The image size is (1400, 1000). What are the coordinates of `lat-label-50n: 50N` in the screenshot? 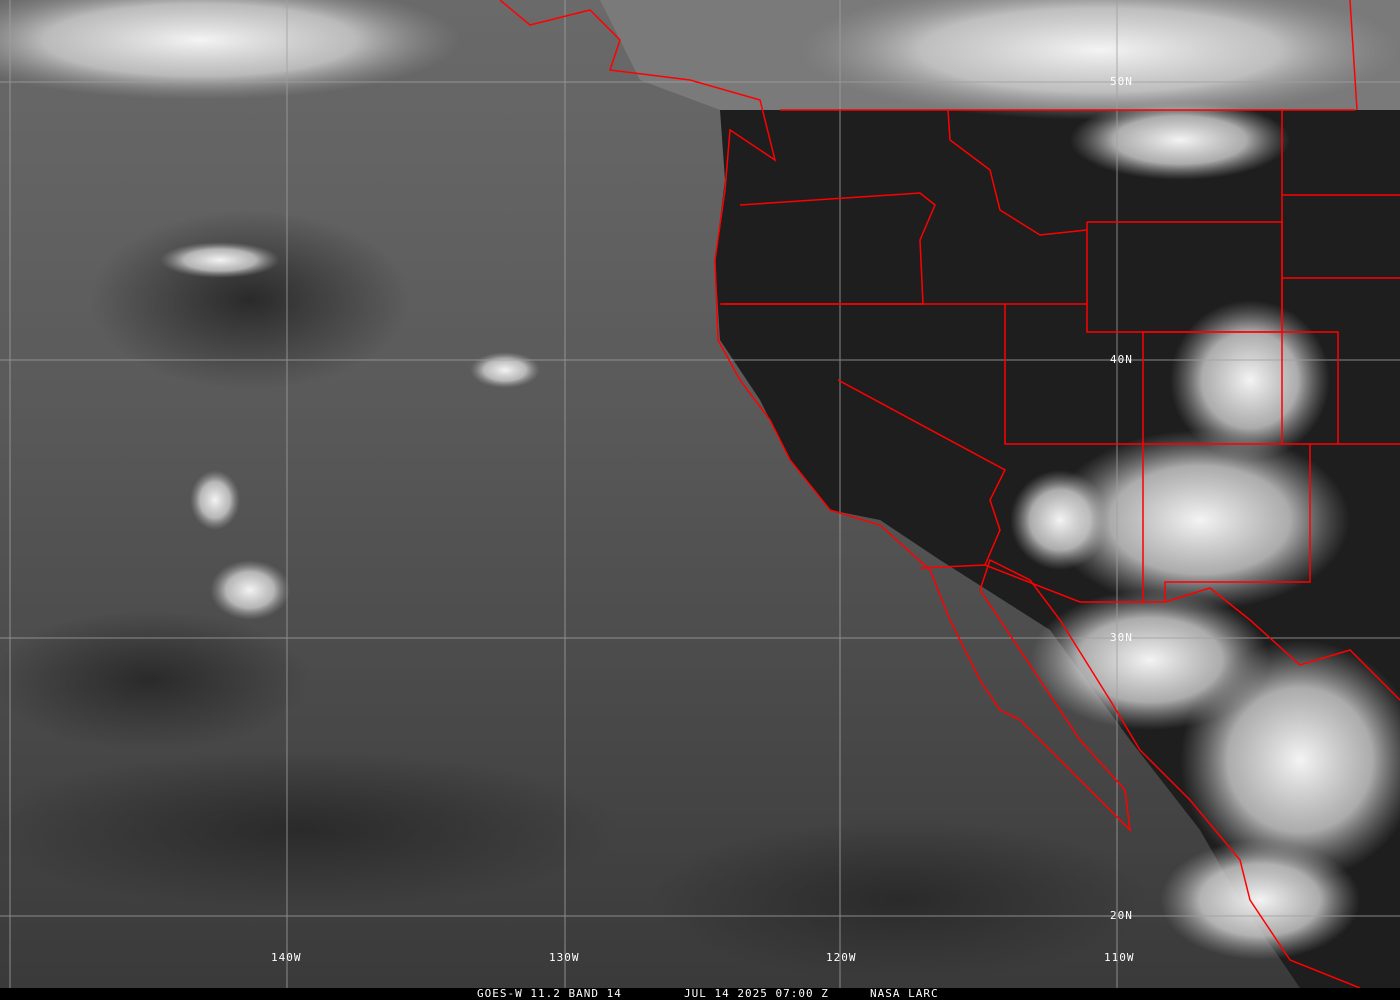 It's located at (1121, 81).